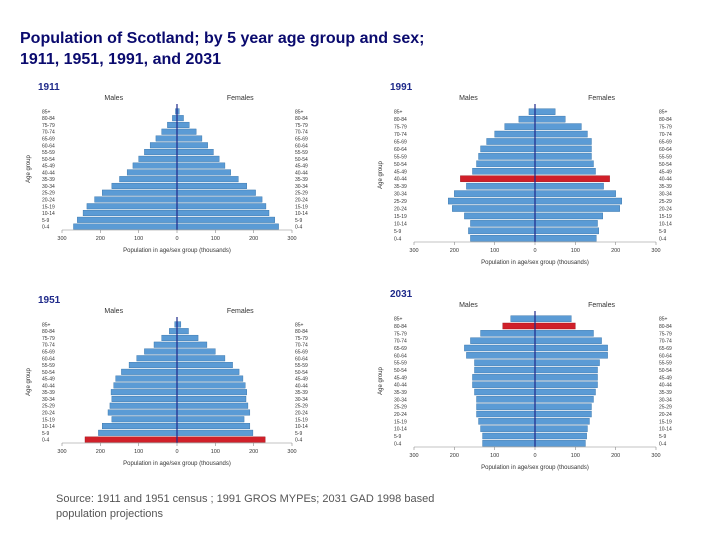  Describe the element at coordinates (665, 150) in the screenshot. I see `tick-label-right: 60-64` at that location.